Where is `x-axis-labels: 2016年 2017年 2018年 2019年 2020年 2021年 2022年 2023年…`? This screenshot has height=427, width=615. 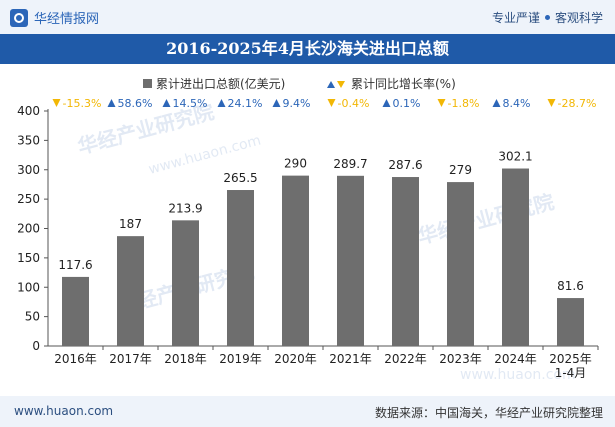
x-axis-labels: 2016年 2017年 2018年 2019年 2020年 2021年 2022年 2023年… is located at coordinates (326, 363).